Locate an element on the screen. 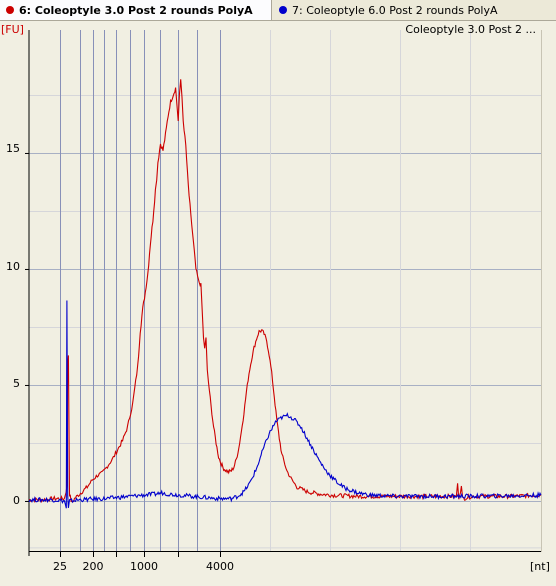  y-tick-label-5: 5 is located at coordinates (16, 383).